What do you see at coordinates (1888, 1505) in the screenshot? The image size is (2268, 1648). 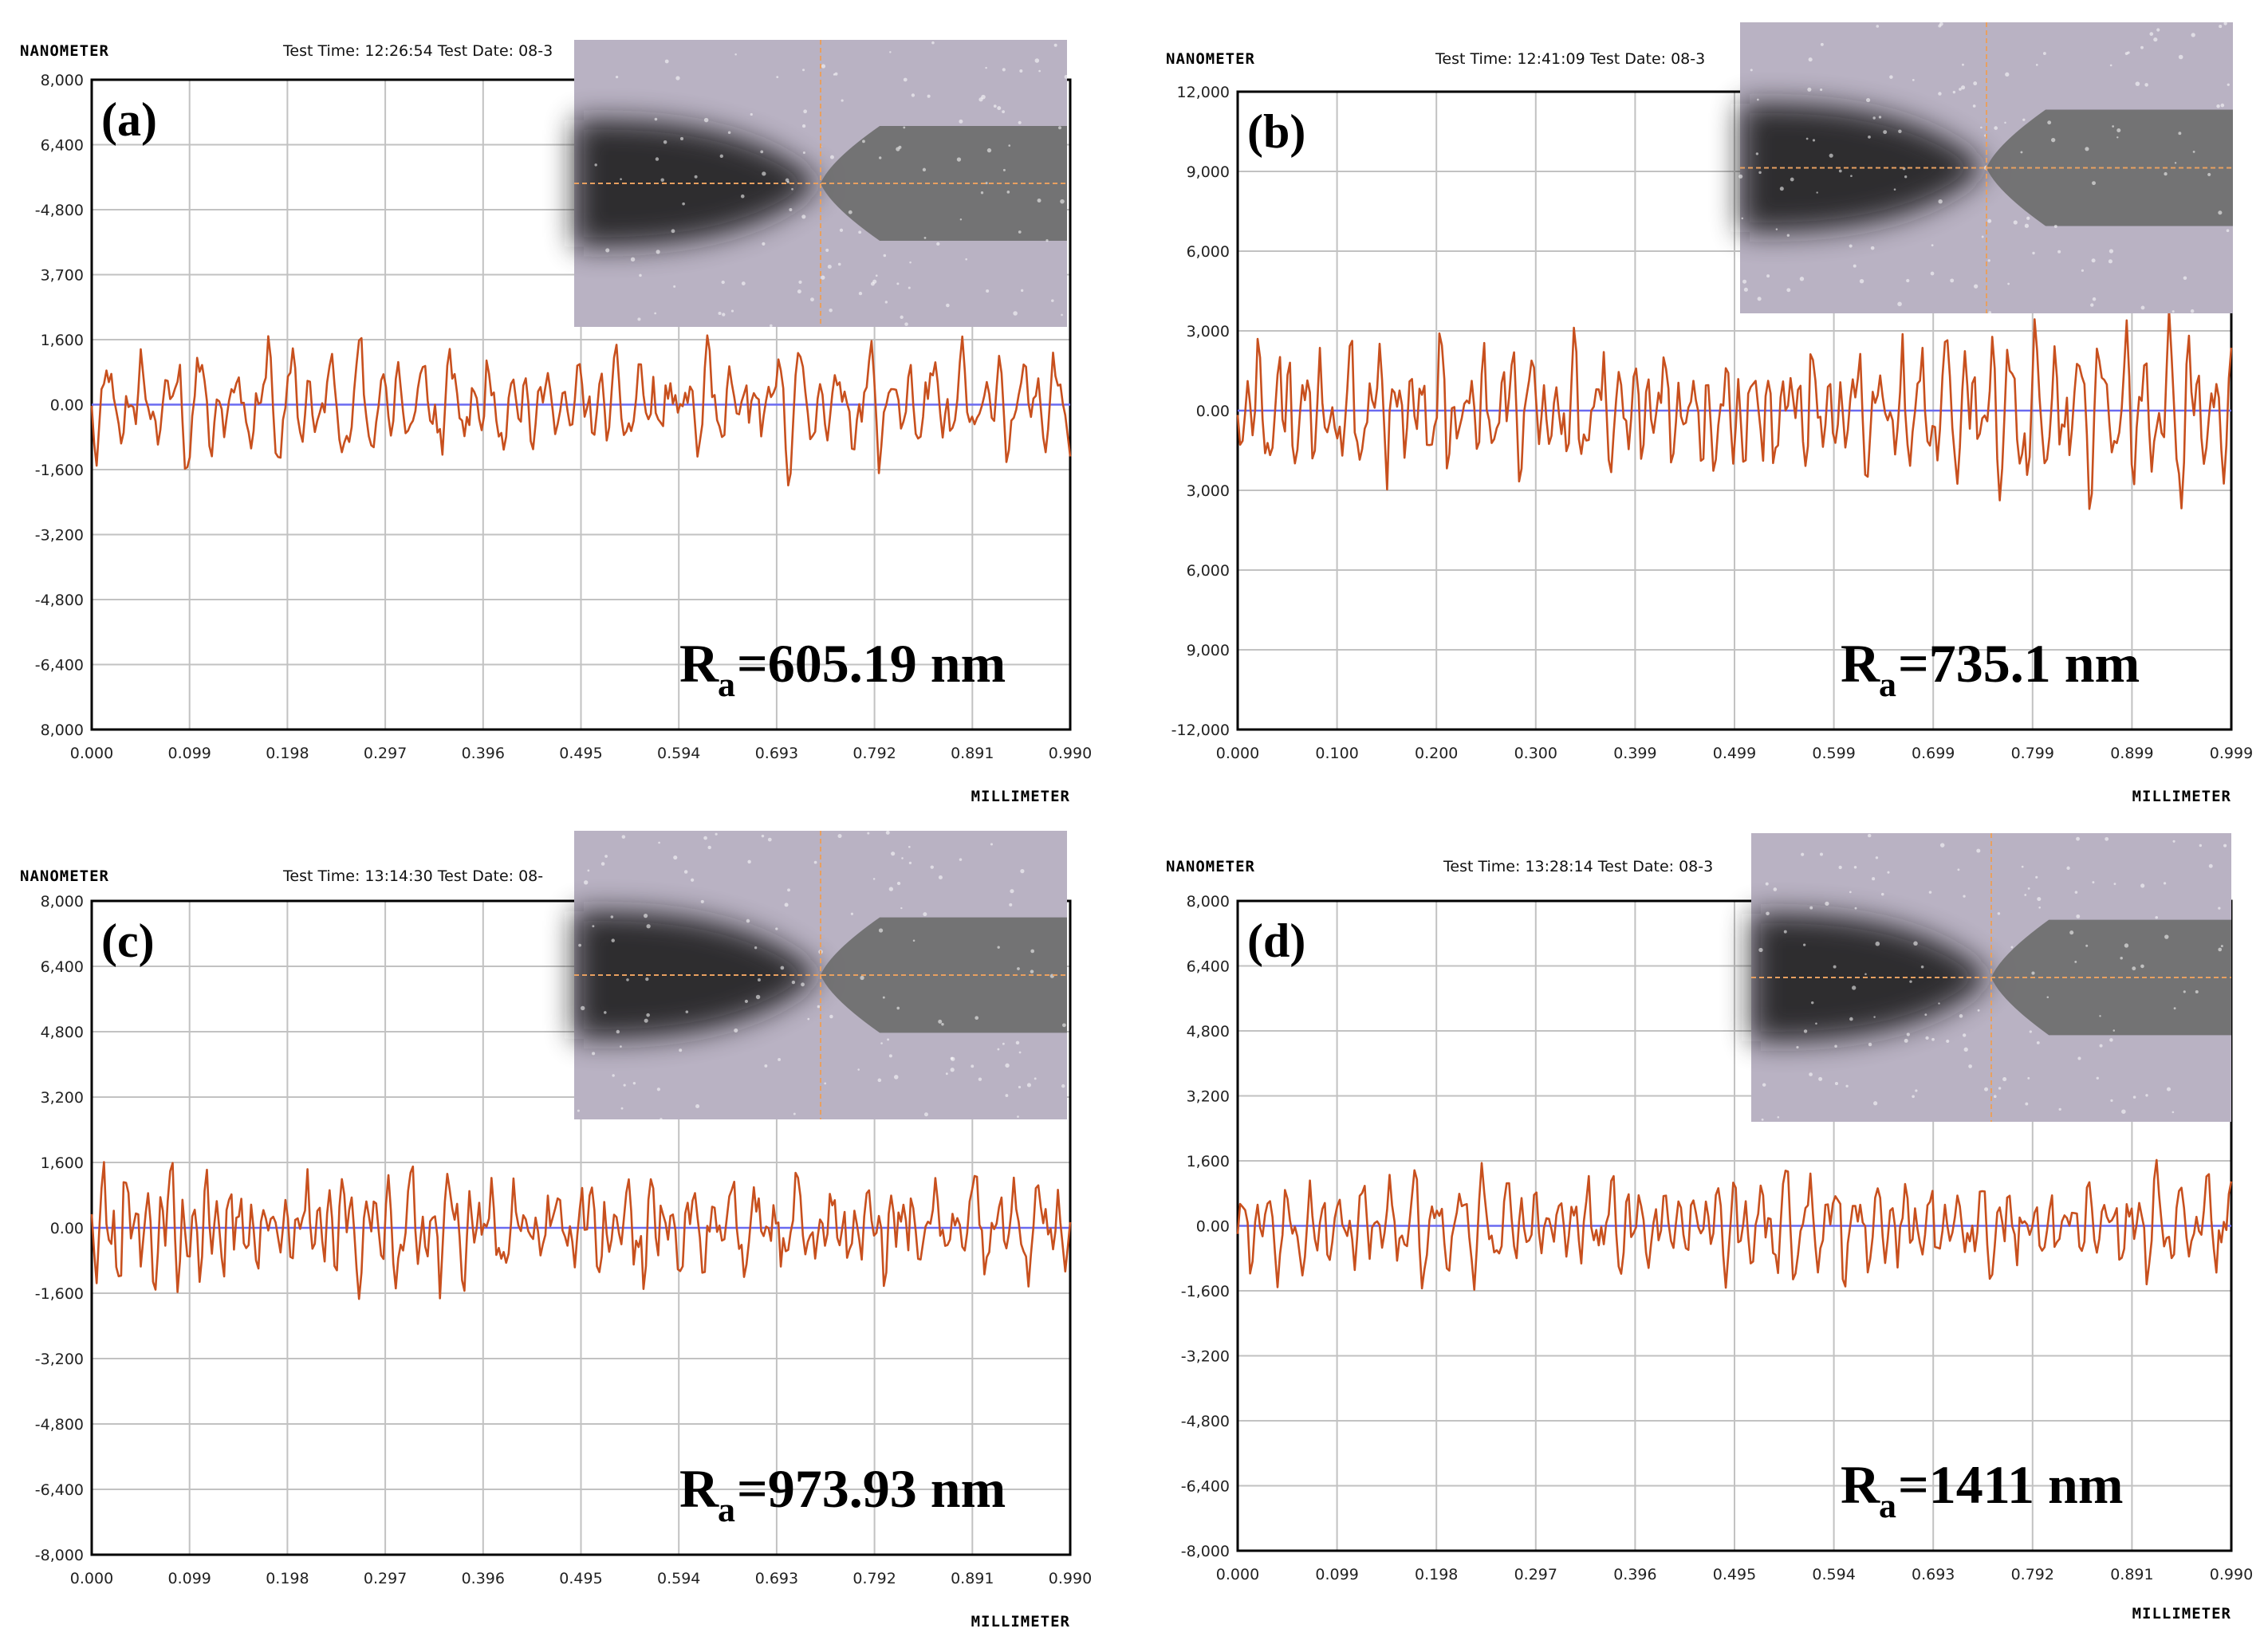 I see `ra-subscript: a` at bounding box center [1888, 1505].